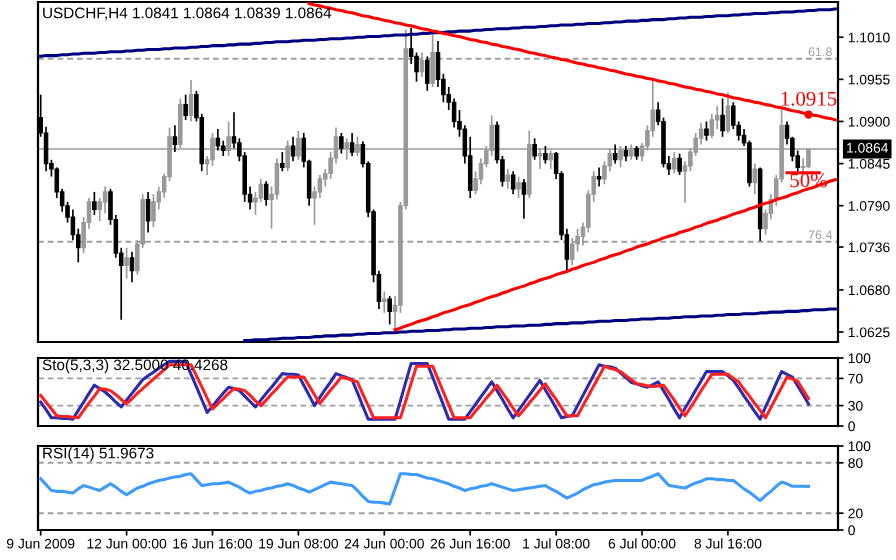 Image resolution: width=896 pixels, height=560 pixels. I want to click on annotation: 1.0915, so click(809, 98).